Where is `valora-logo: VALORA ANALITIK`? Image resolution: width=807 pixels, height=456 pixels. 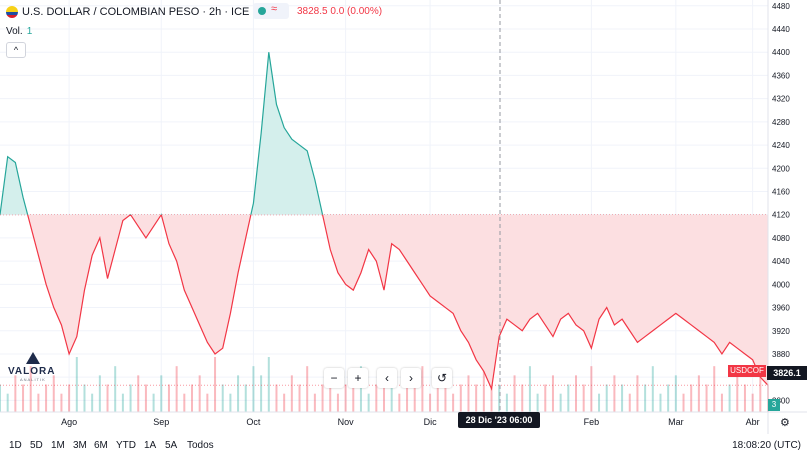
valora-logo: VALORA ANALITIK is located at coordinates (38, 367).